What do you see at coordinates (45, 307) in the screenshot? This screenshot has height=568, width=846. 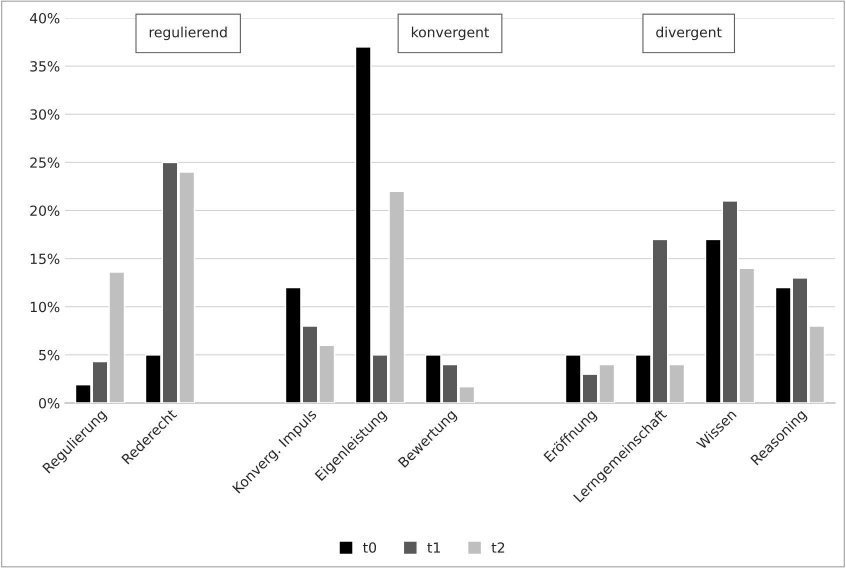 I see `y-tick-label: 10%` at bounding box center [45, 307].